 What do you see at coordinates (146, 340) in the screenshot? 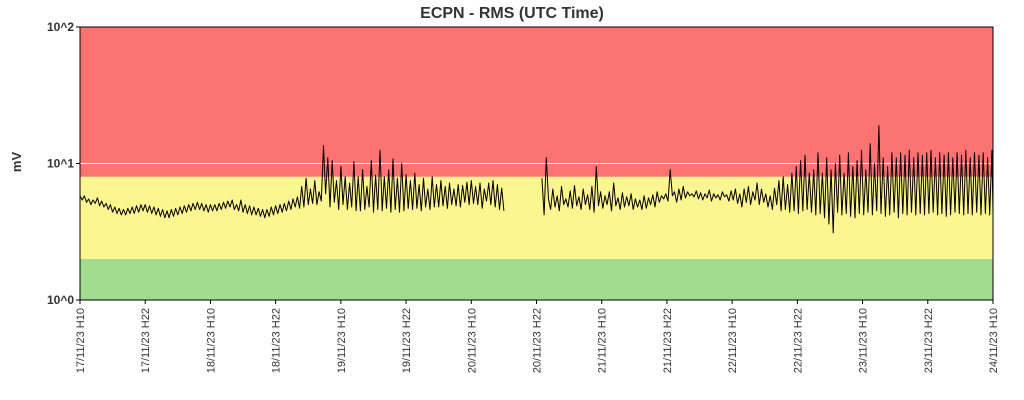
I see `x-tick-label: 17/11/23 H22` at bounding box center [146, 340].